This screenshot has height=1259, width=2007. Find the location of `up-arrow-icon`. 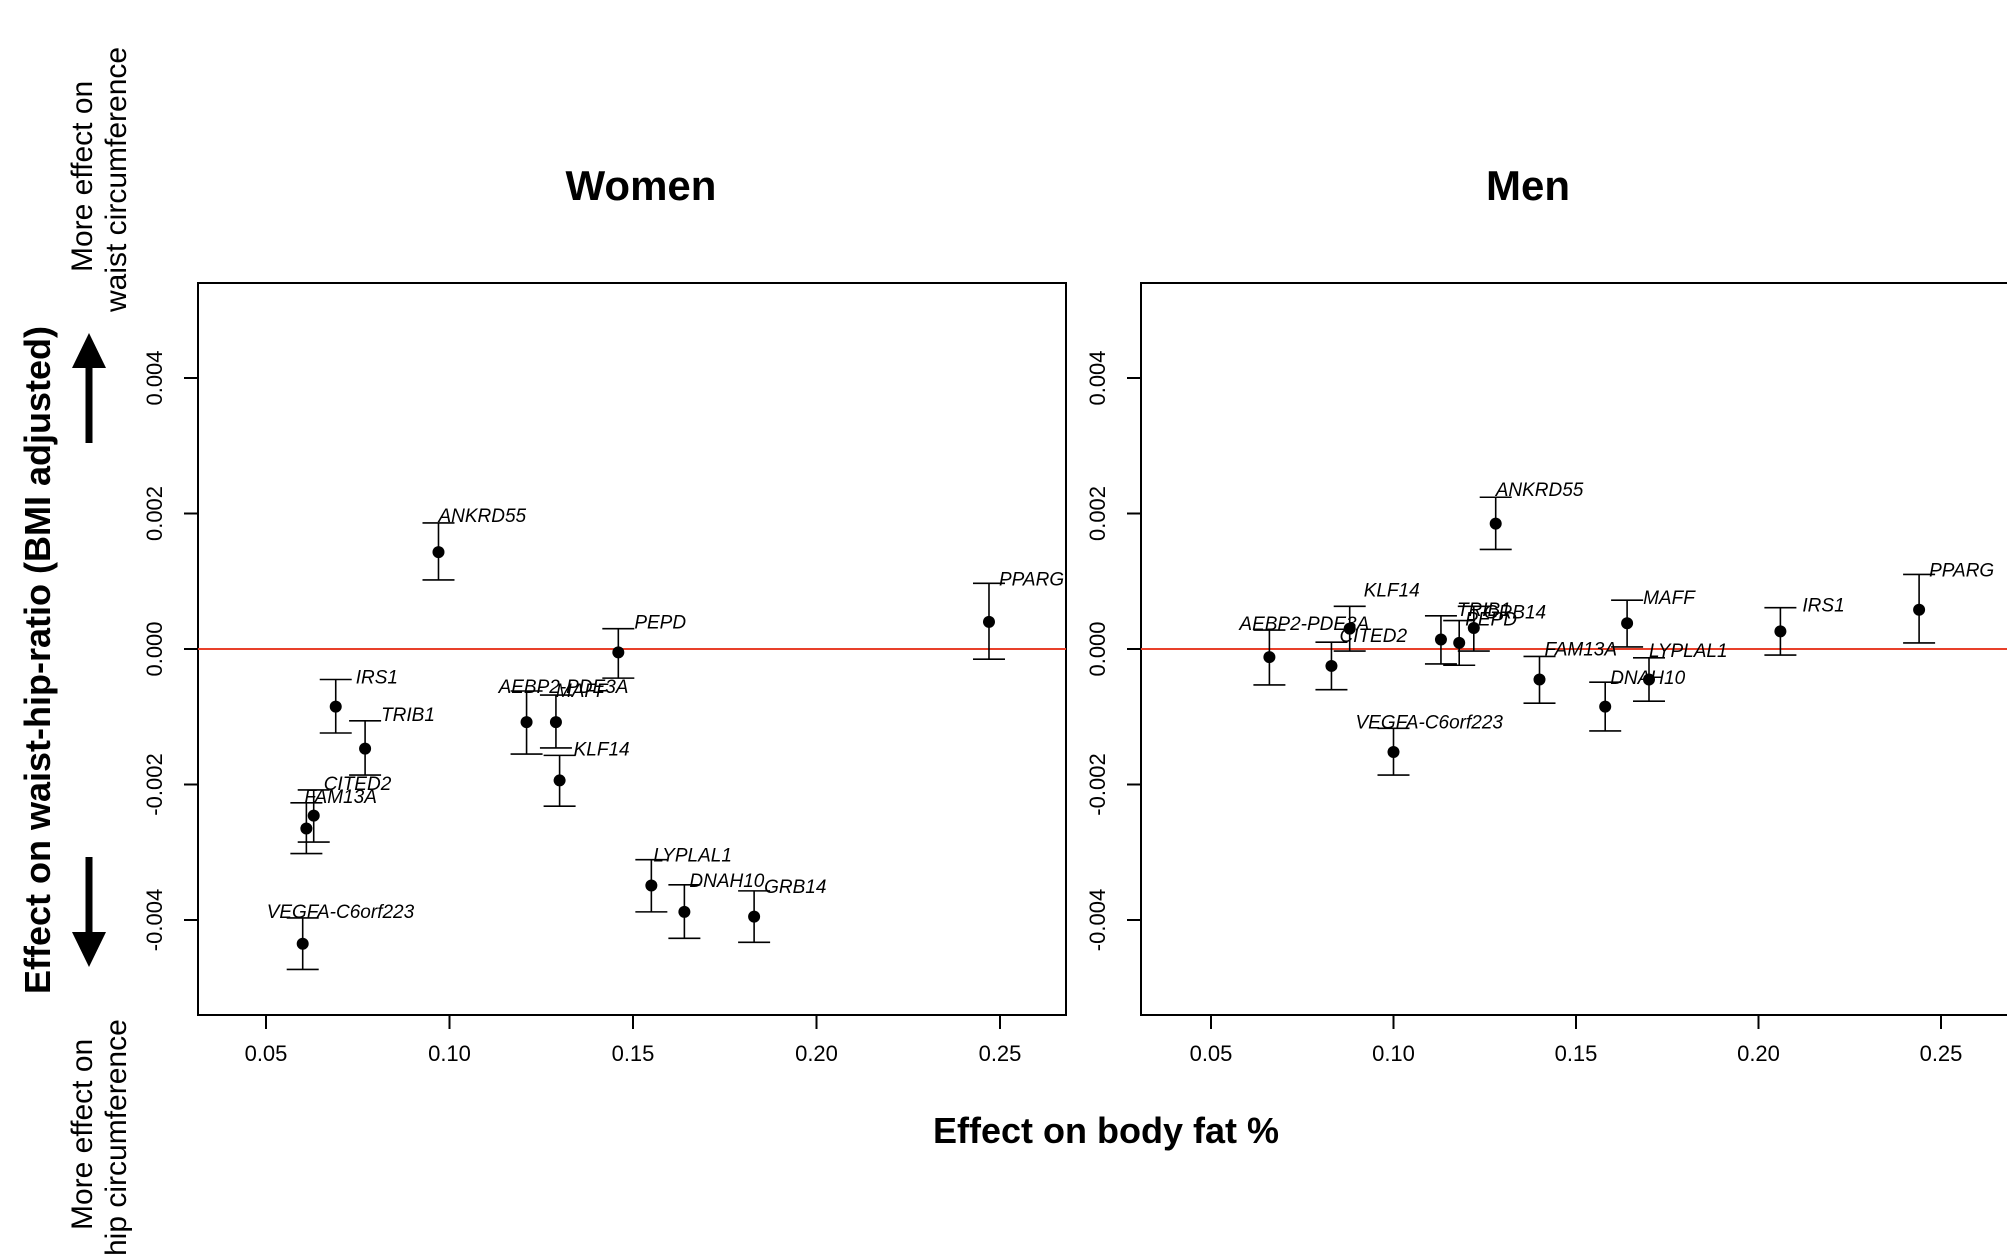

up-arrow-icon is located at coordinates (89, 388).